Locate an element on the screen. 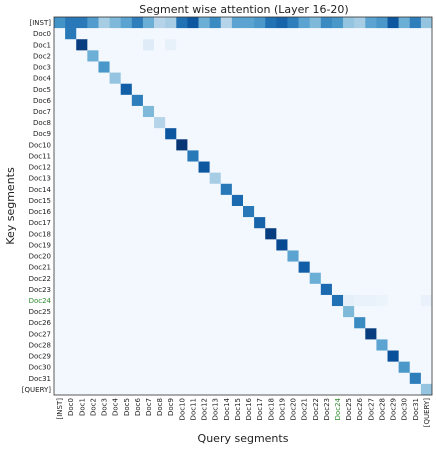  y-tick-label: Doc2 is located at coordinates (42, 56).